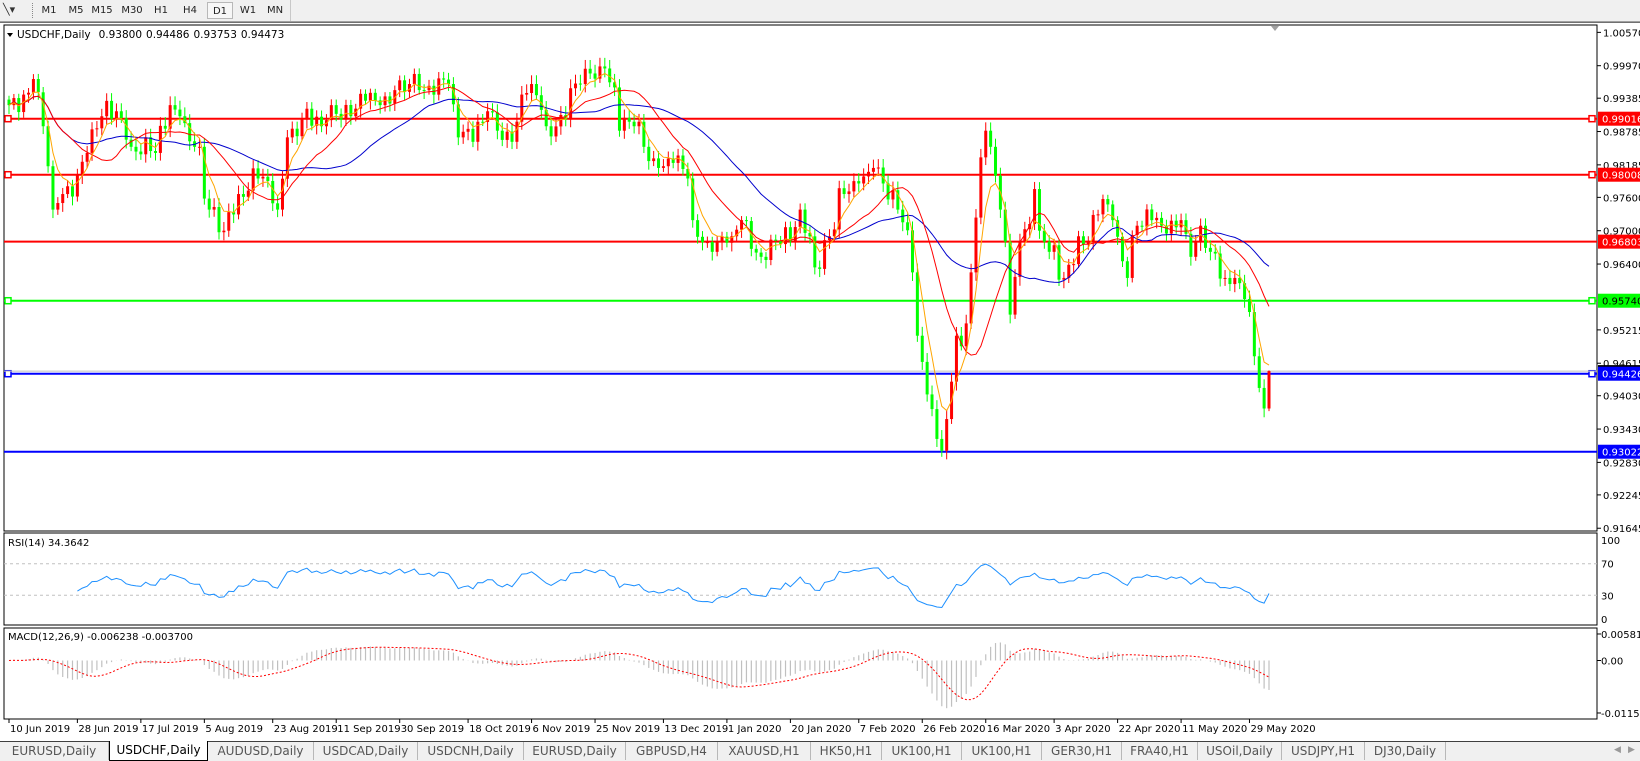 This screenshot has height=761, width=1640. I want to click on collapse-triangle-icon, so click(10, 35).